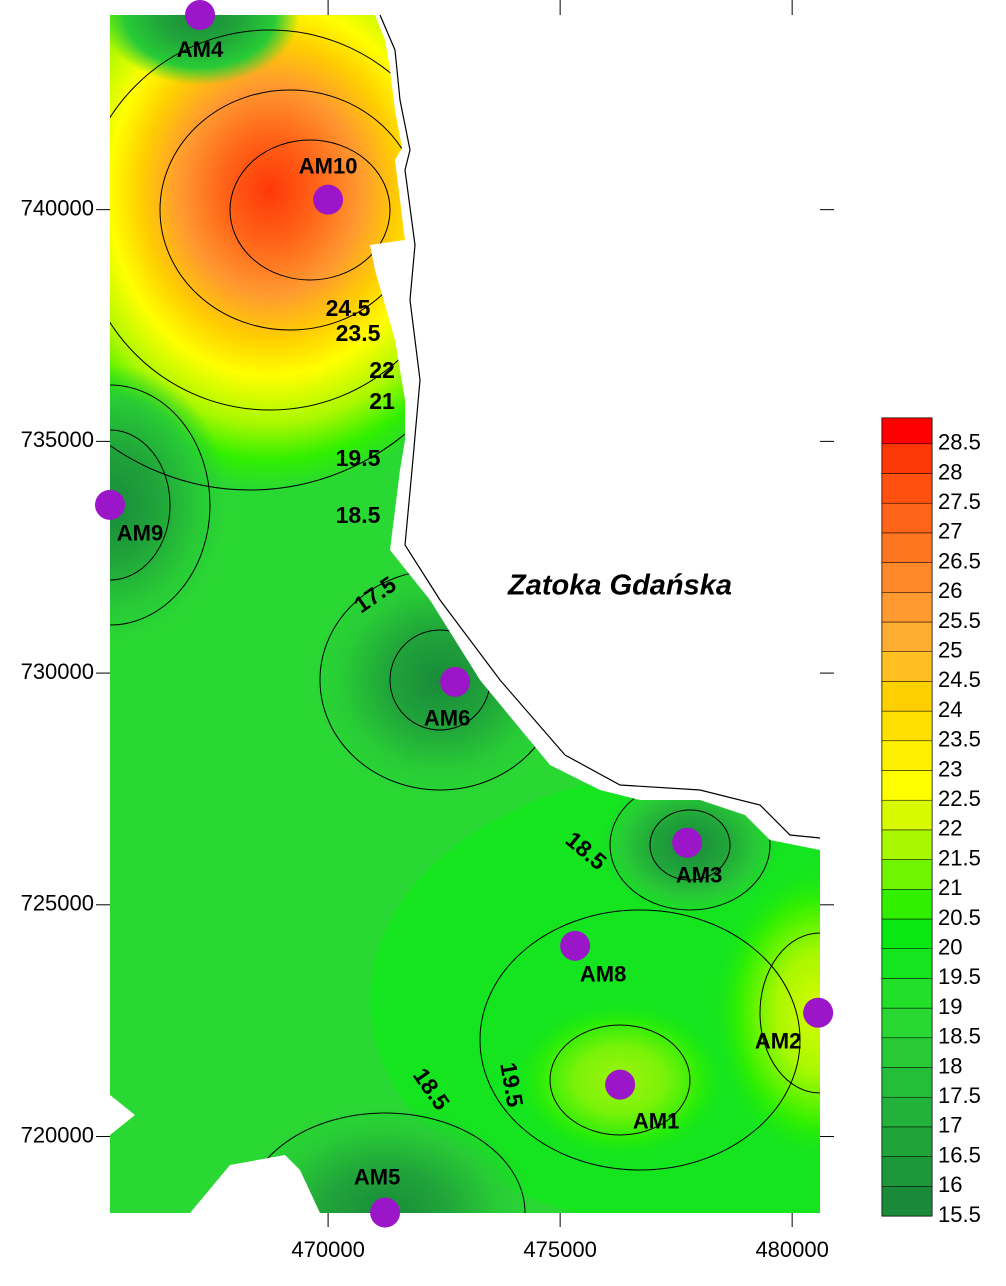 This screenshot has height=1286, width=1006. I want to click on colorbar-label: 22, so click(950, 828).